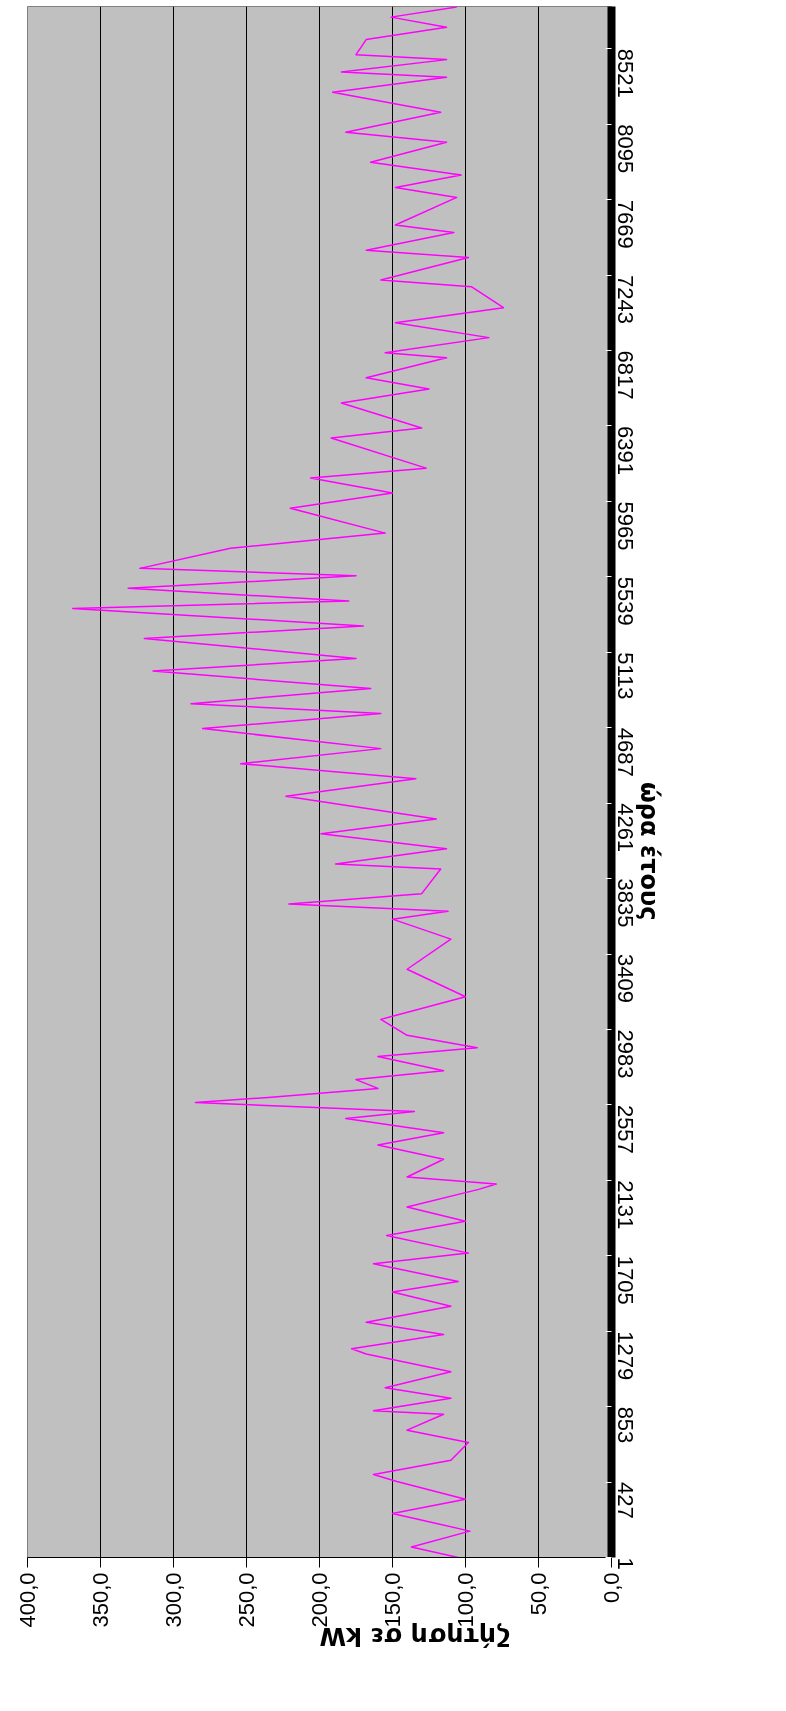  What do you see at coordinates (625, 73) in the screenshot?
I see `y-tick-label: 8521` at bounding box center [625, 73].